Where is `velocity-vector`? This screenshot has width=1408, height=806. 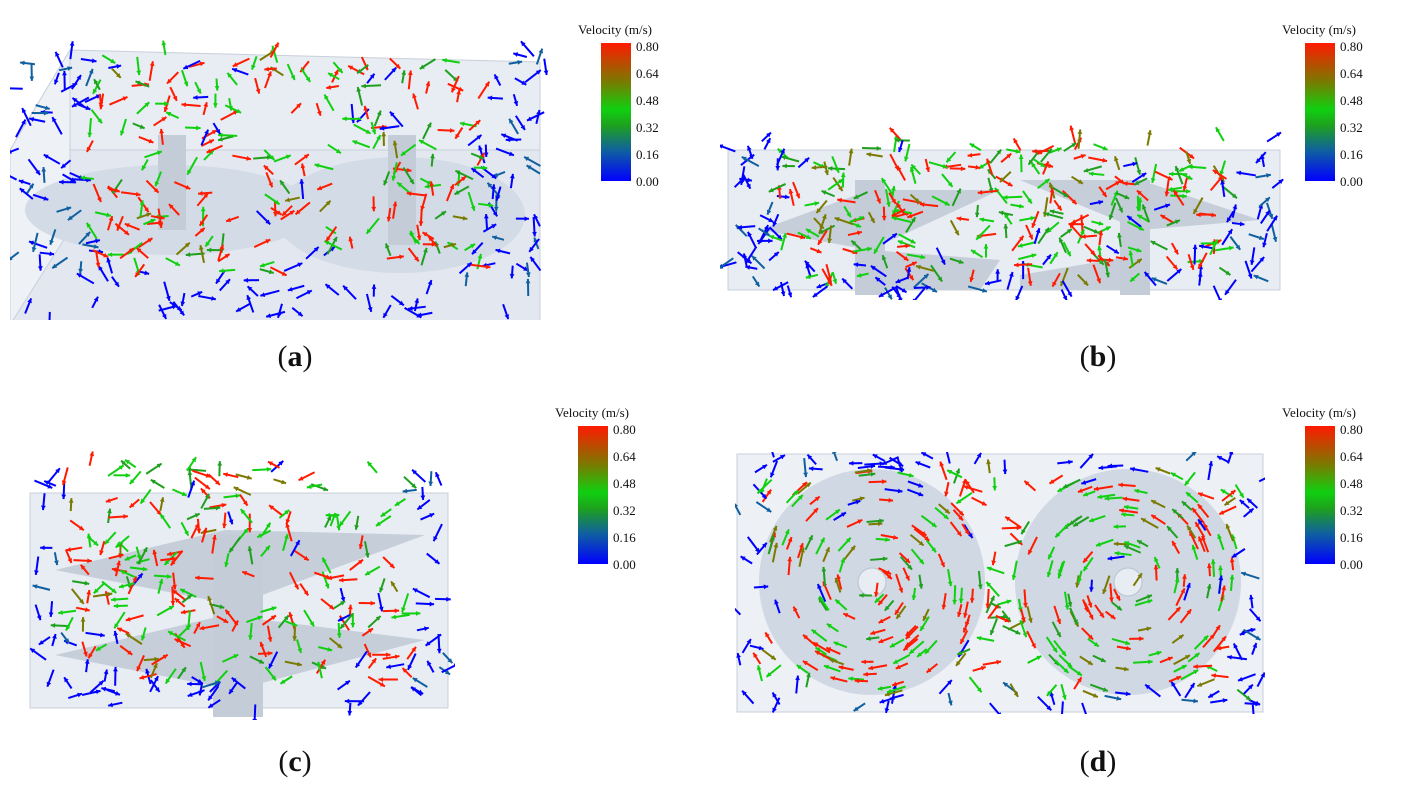
velocity-vector is located at coordinates (14, 178).